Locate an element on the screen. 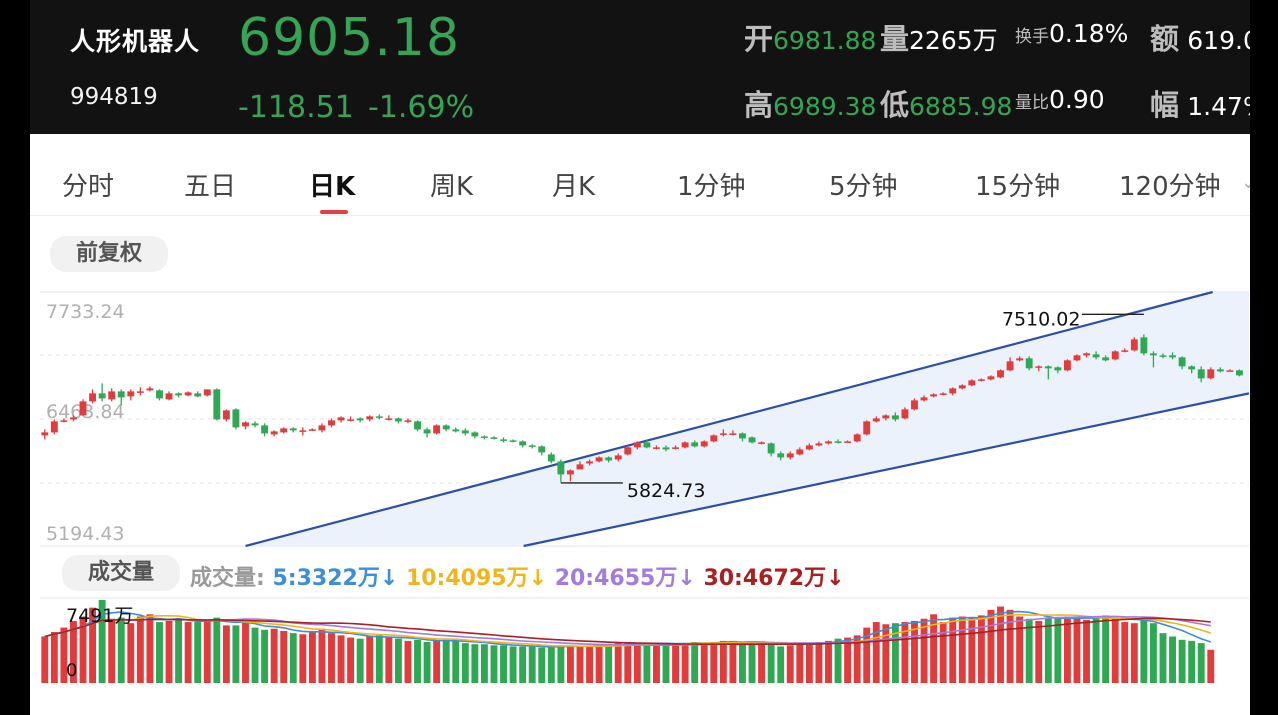  chevron-down-icon: ⌄ is located at coordinates (1245, 182).